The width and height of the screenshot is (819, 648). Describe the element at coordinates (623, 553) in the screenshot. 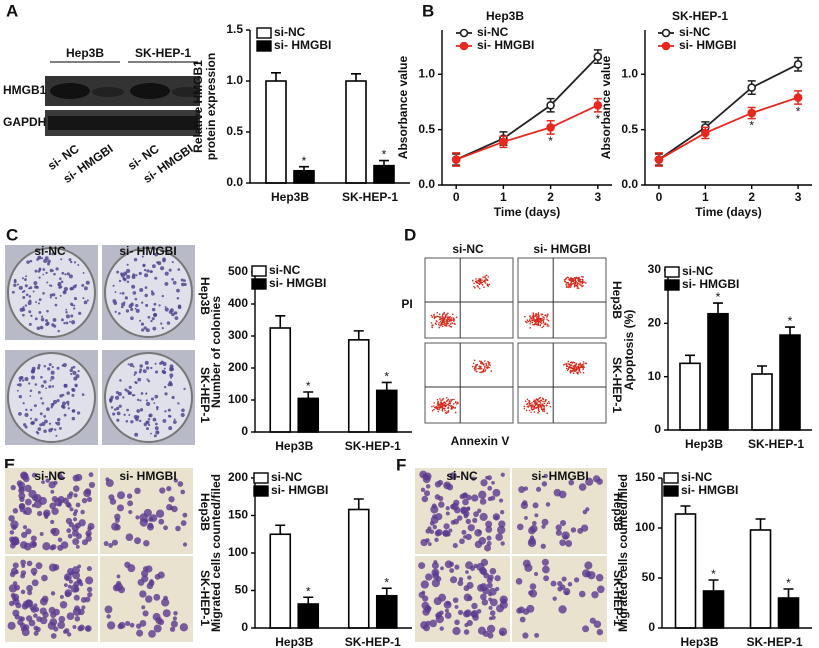

I see `y-axis-label: Migrated cells counted/filed` at that location.